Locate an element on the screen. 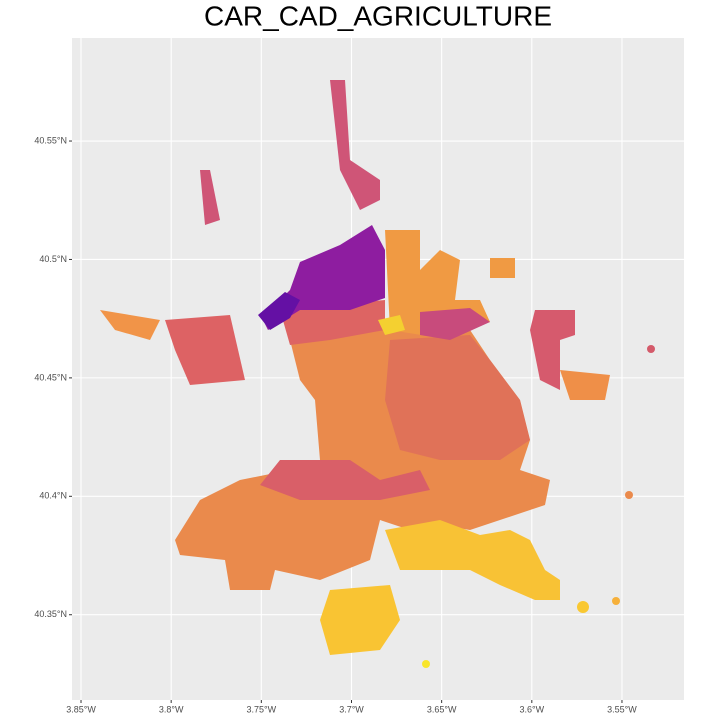 The image size is (720, 720). x-tick-label: 3.55°W is located at coordinates (622, 709).